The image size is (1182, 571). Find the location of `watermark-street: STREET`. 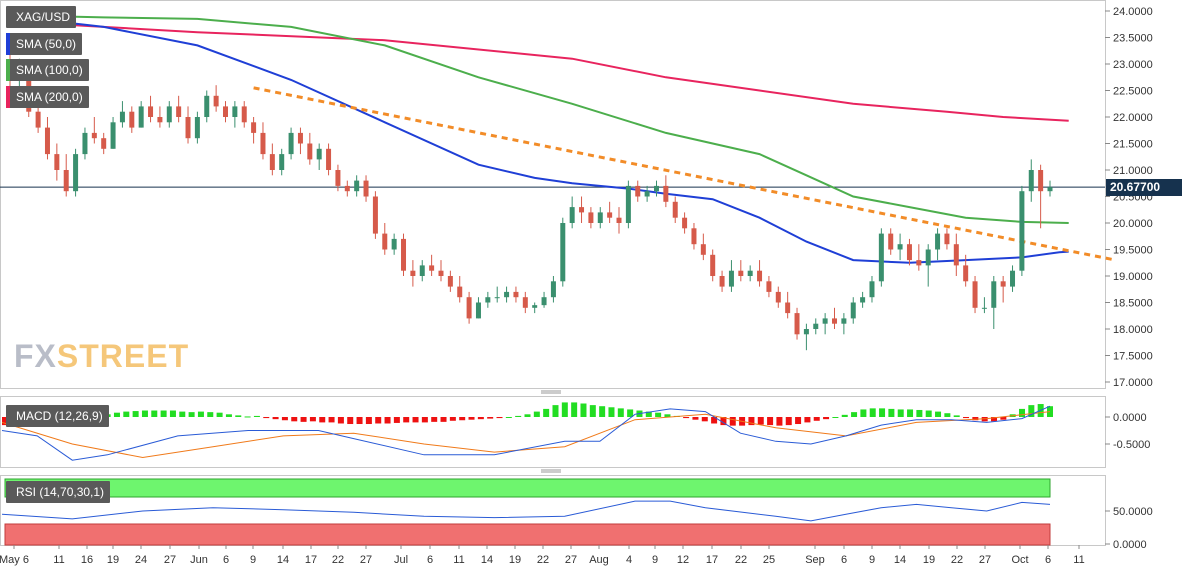

watermark-street: STREET is located at coordinates (123, 356).